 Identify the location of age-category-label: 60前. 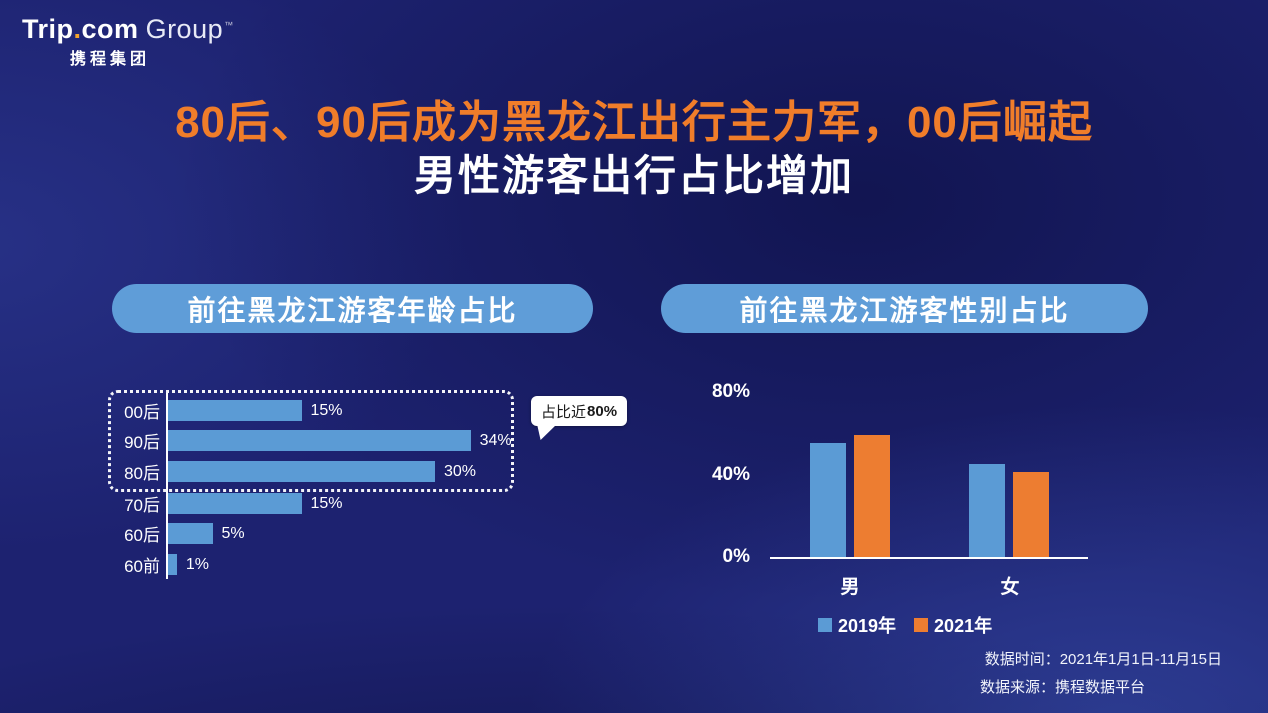
(142, 566).